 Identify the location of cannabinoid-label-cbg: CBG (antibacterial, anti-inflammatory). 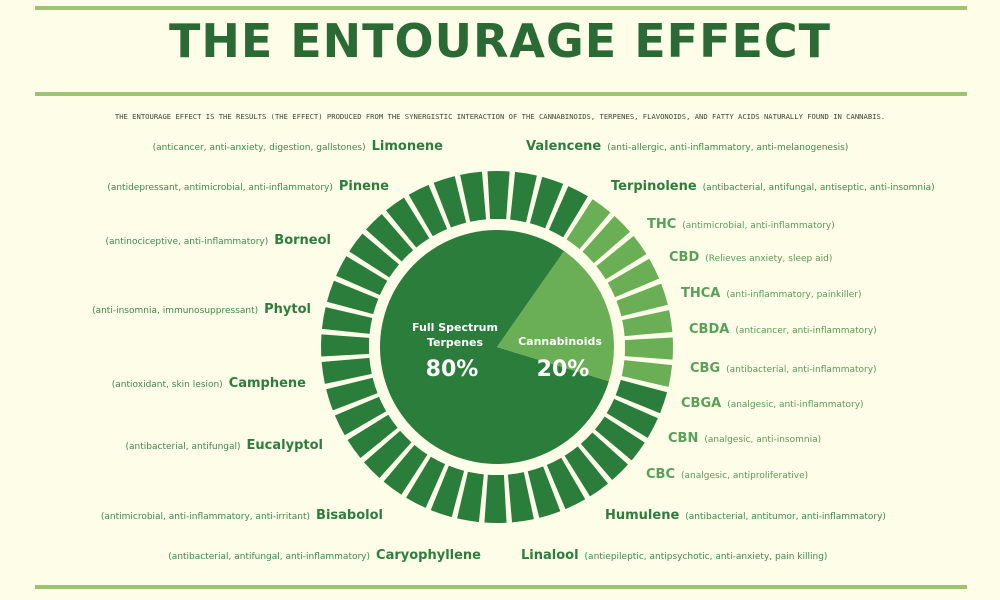
(783, 368).